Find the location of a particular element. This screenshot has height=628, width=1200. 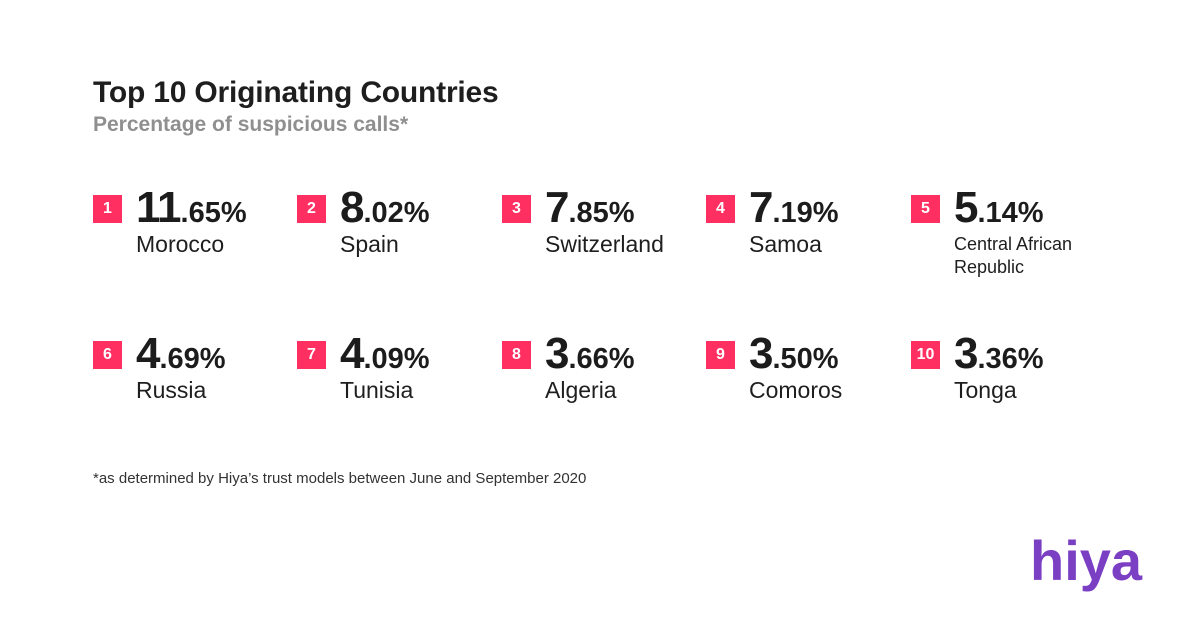

country-name: Morocco is located at coordinates (180, 244).